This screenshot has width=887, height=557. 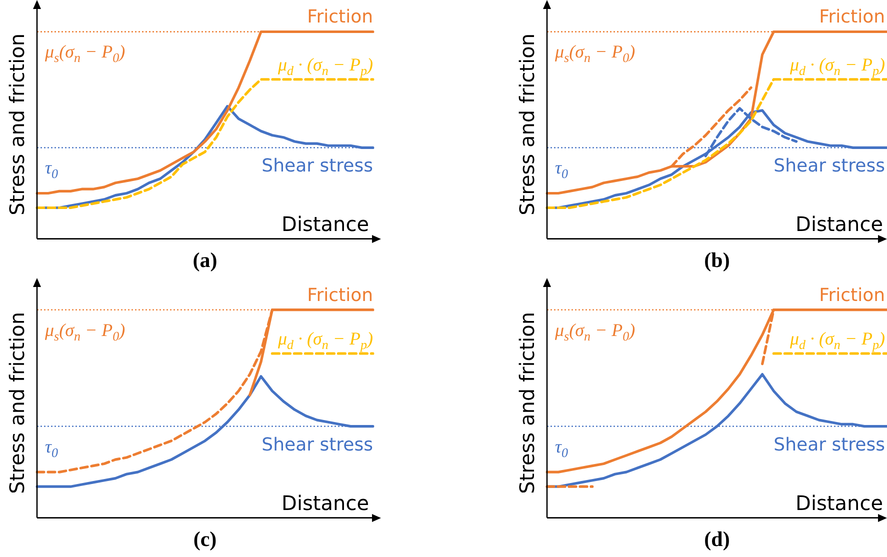 What do you see at coordinates (205, 260) in the screenshot?
I see `text: (a)` at bounding box center [205, 260].